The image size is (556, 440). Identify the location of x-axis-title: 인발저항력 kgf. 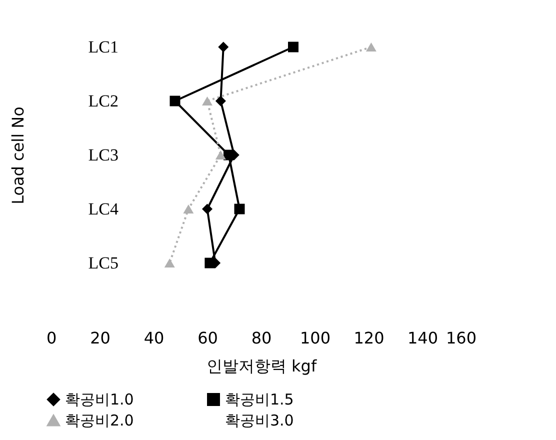
(261, 366).